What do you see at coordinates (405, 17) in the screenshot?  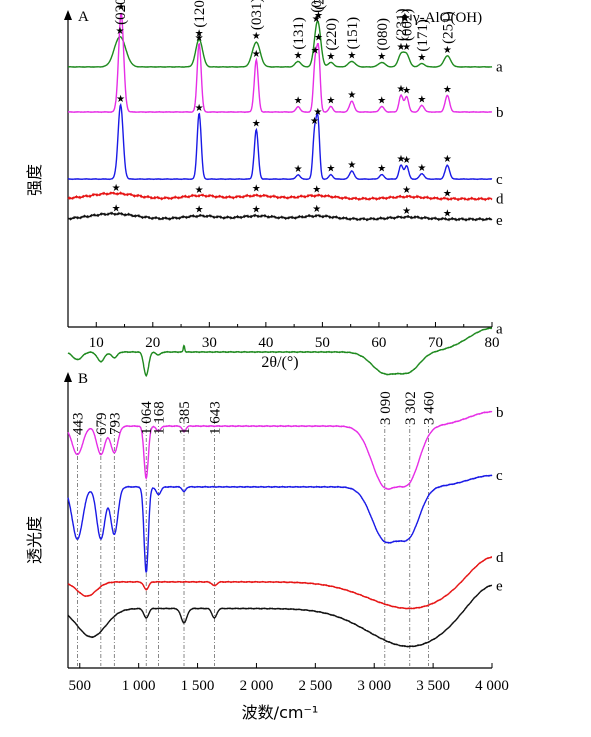 I see `legend-star-a: ★` at bounding box center [405, 17].